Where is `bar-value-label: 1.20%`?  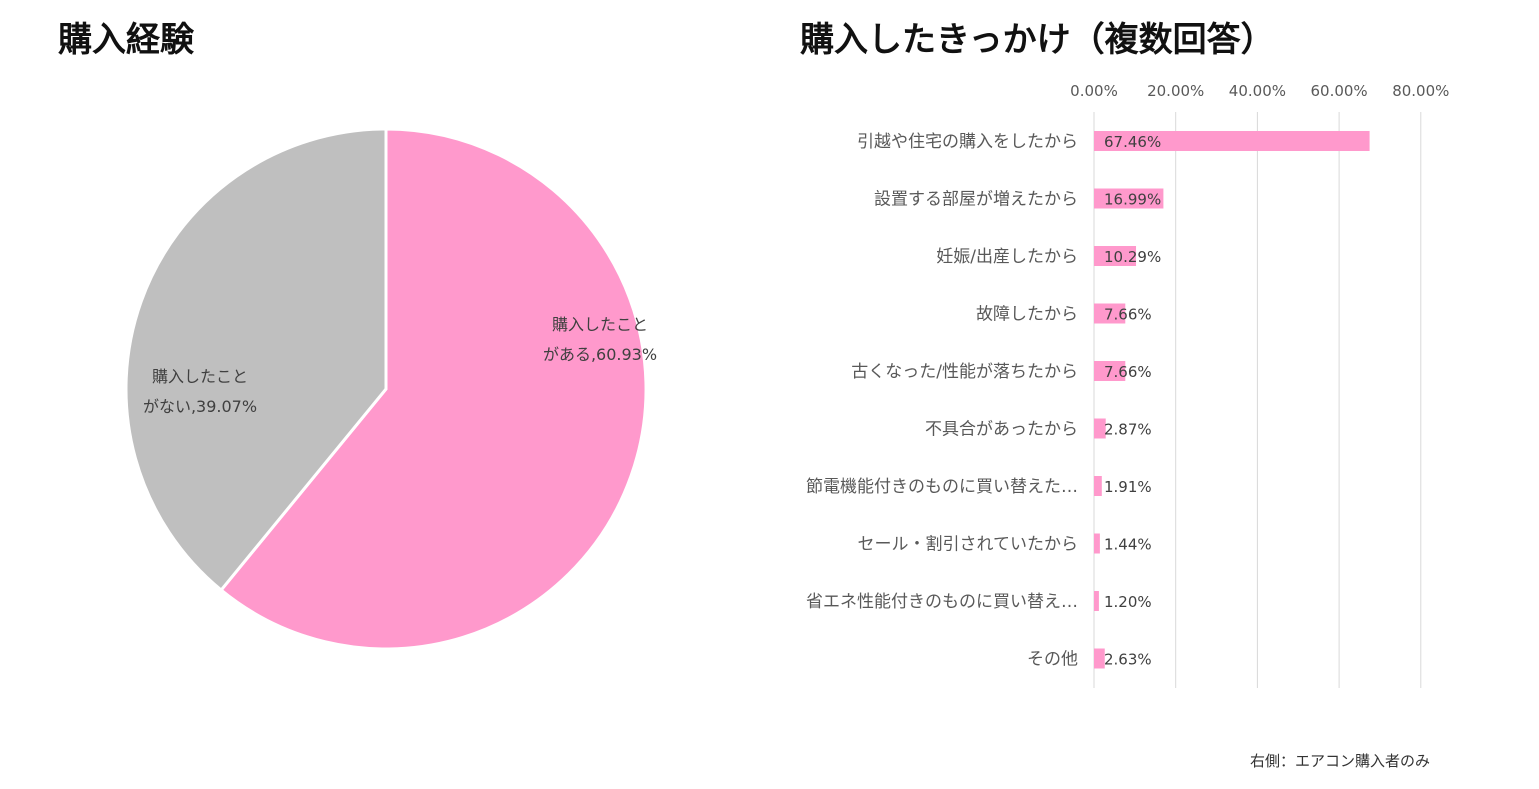
bar-value-label: 1.20% is located at coordinates (1128, 602).